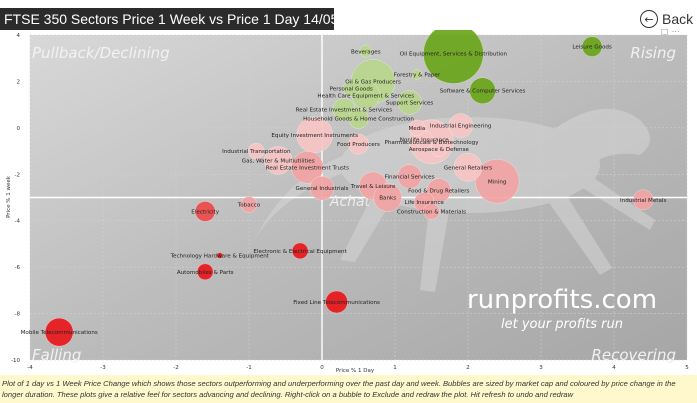 The width and height of the screenshot is (697, 403). Describe the element at coordinates (468, 368) in the screenshot. I see `x-tick-label: 2` at that location.